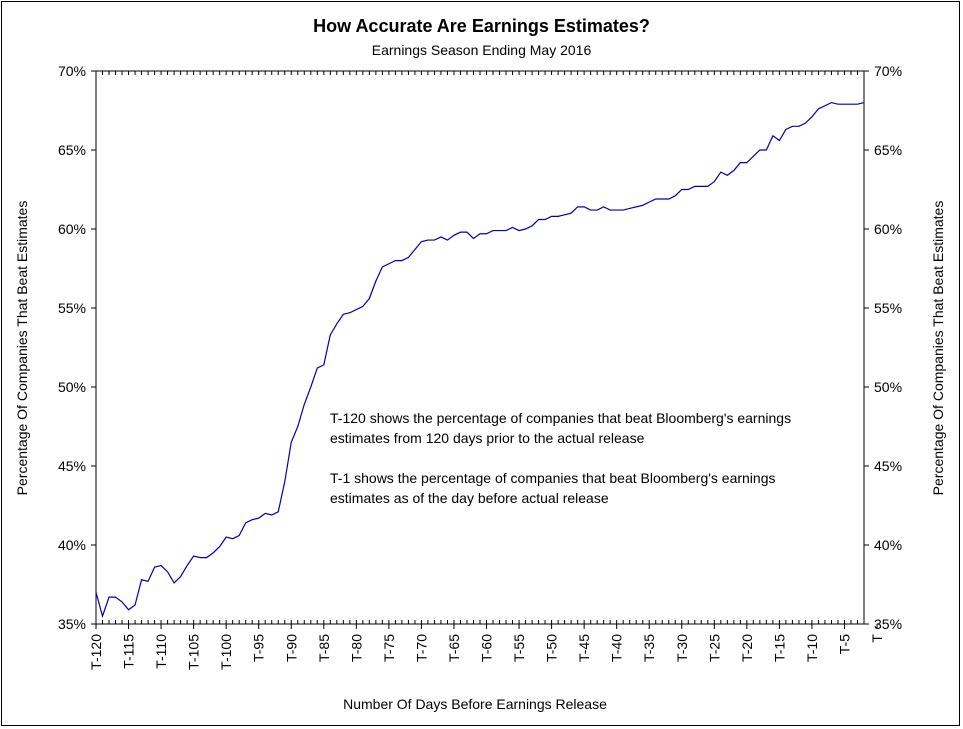  What do you see at coordinates (129, 651) in the screenshot?
I see `x-tick-label: T-115` at bounding box center [129, 651].